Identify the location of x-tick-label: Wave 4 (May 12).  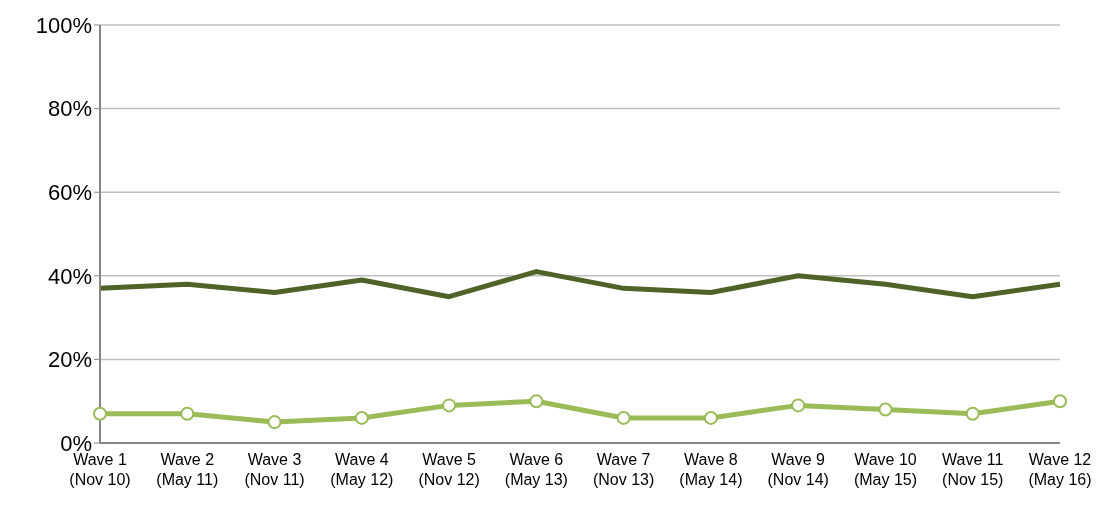
(362, 469).